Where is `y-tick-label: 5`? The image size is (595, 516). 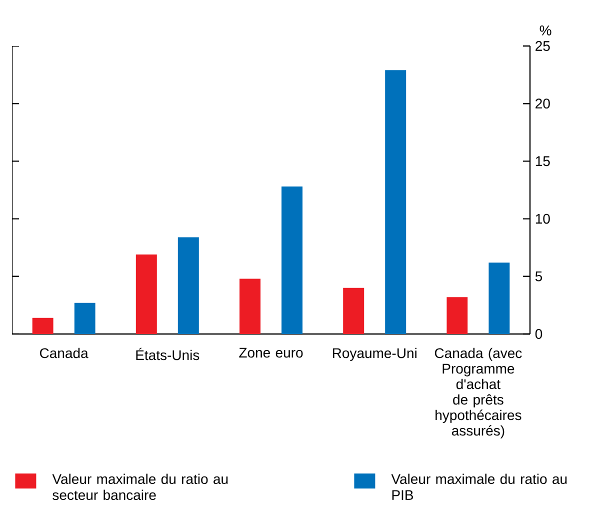 y-tick-label: 5 is located at coordinates (538, 277).